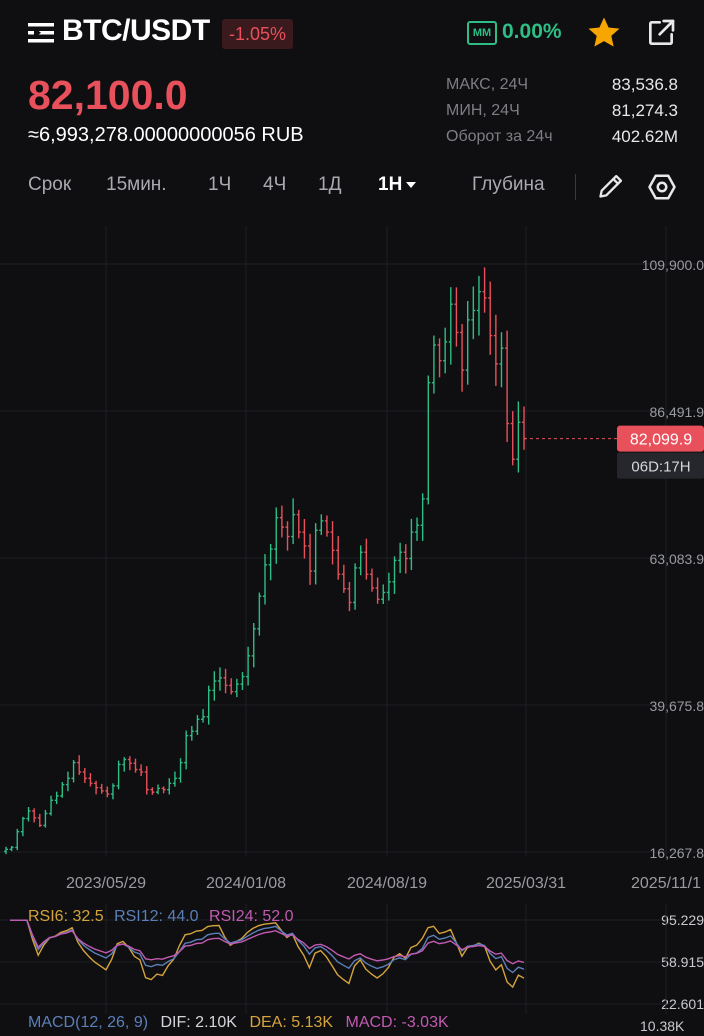 The image size is (704, 1036). I want to click on change-badge: -1.05%, so click(258, 34).